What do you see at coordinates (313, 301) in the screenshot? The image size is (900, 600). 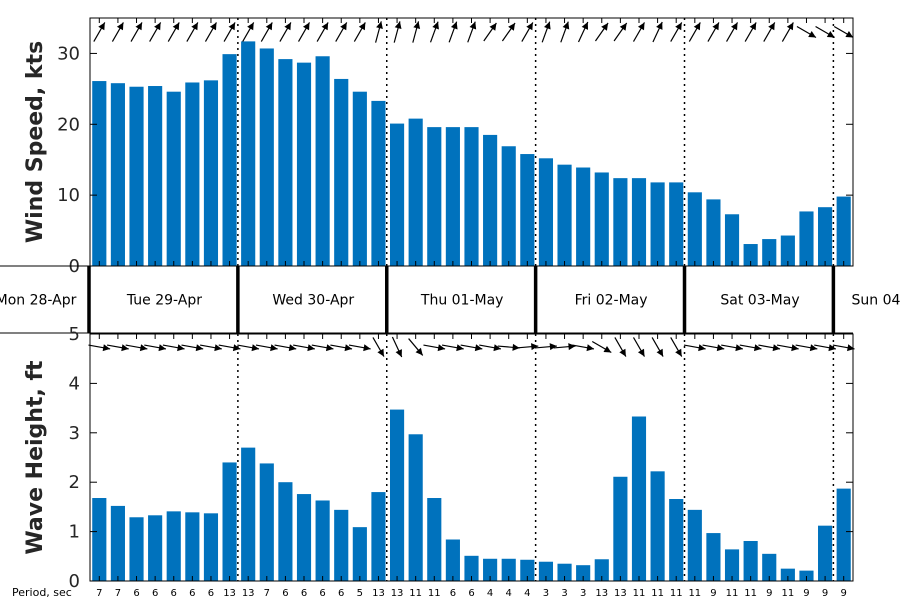 I see `day-label: Wed 30-Apr` at bounding box center [313, 301].